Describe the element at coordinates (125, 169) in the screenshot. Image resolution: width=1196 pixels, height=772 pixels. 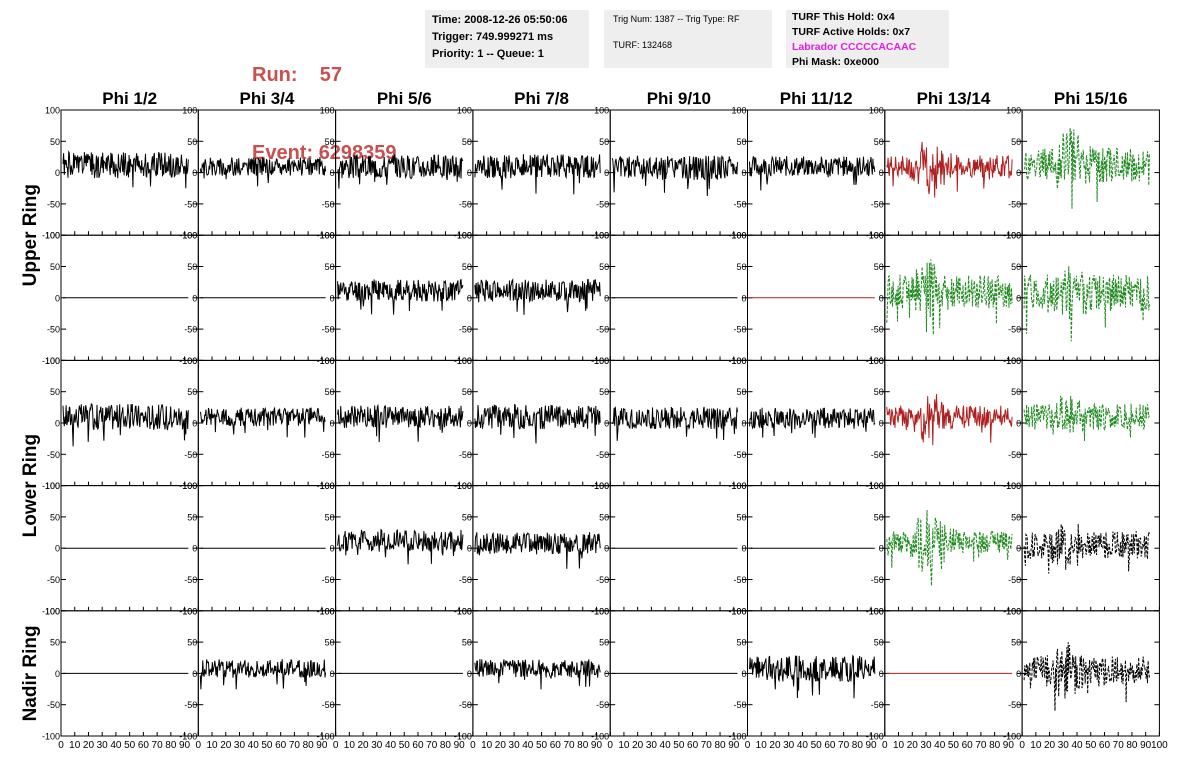
I see `waveform-trace-r1-c1` at that location.